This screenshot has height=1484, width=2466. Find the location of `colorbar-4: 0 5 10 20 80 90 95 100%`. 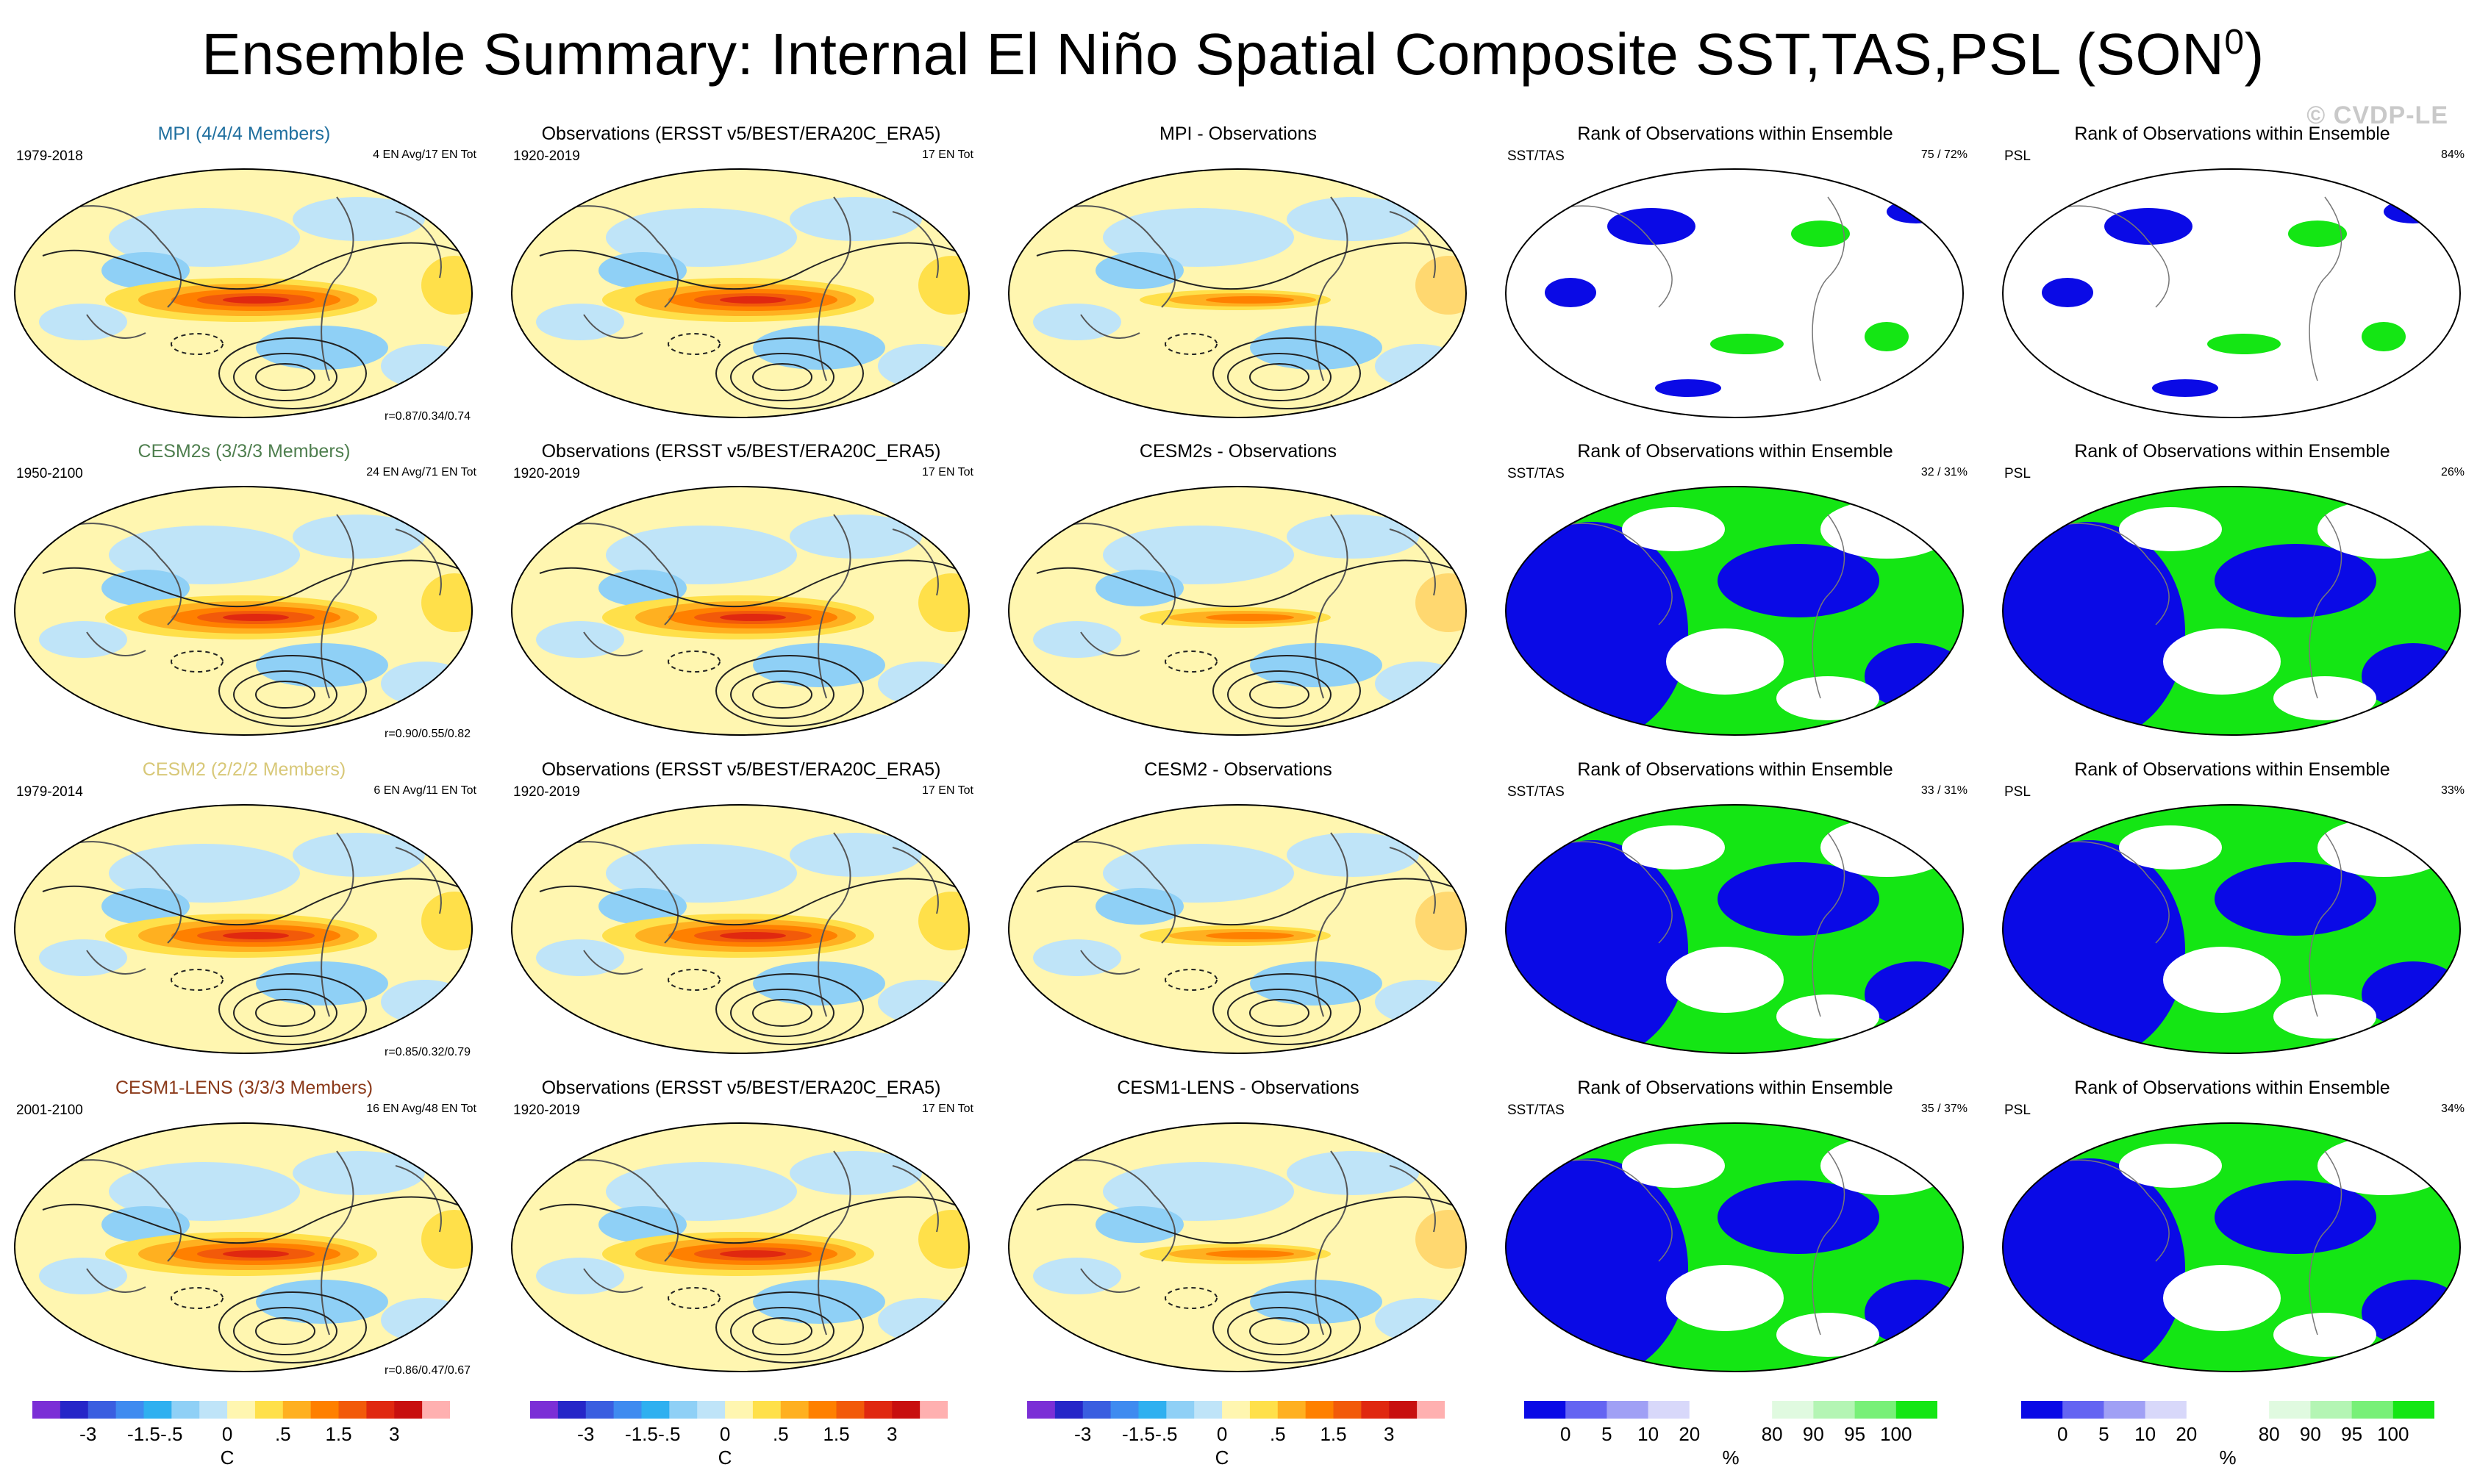

colorbar-4: 0 5 10 20 80 90 95 100% is located at coordinates (1731, 1437).